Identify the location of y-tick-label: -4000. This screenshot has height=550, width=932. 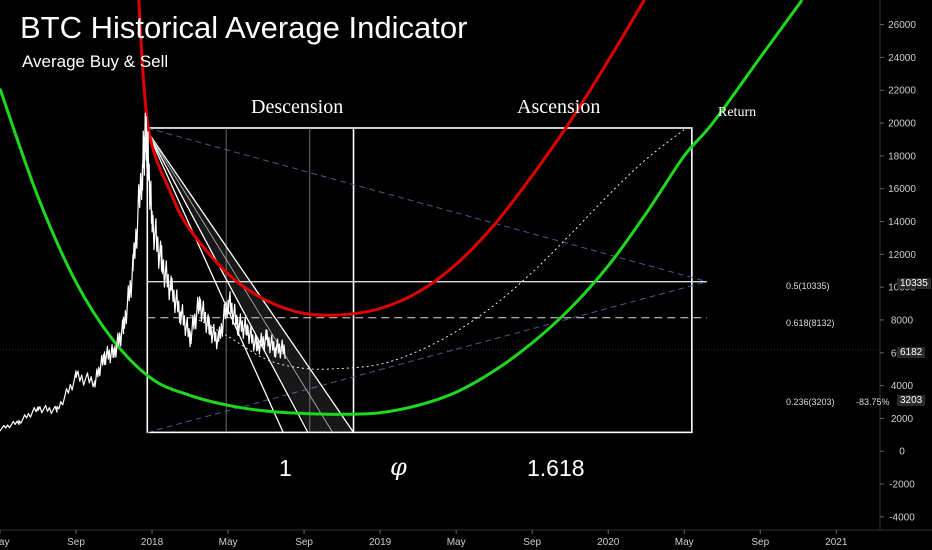
(902, 517).